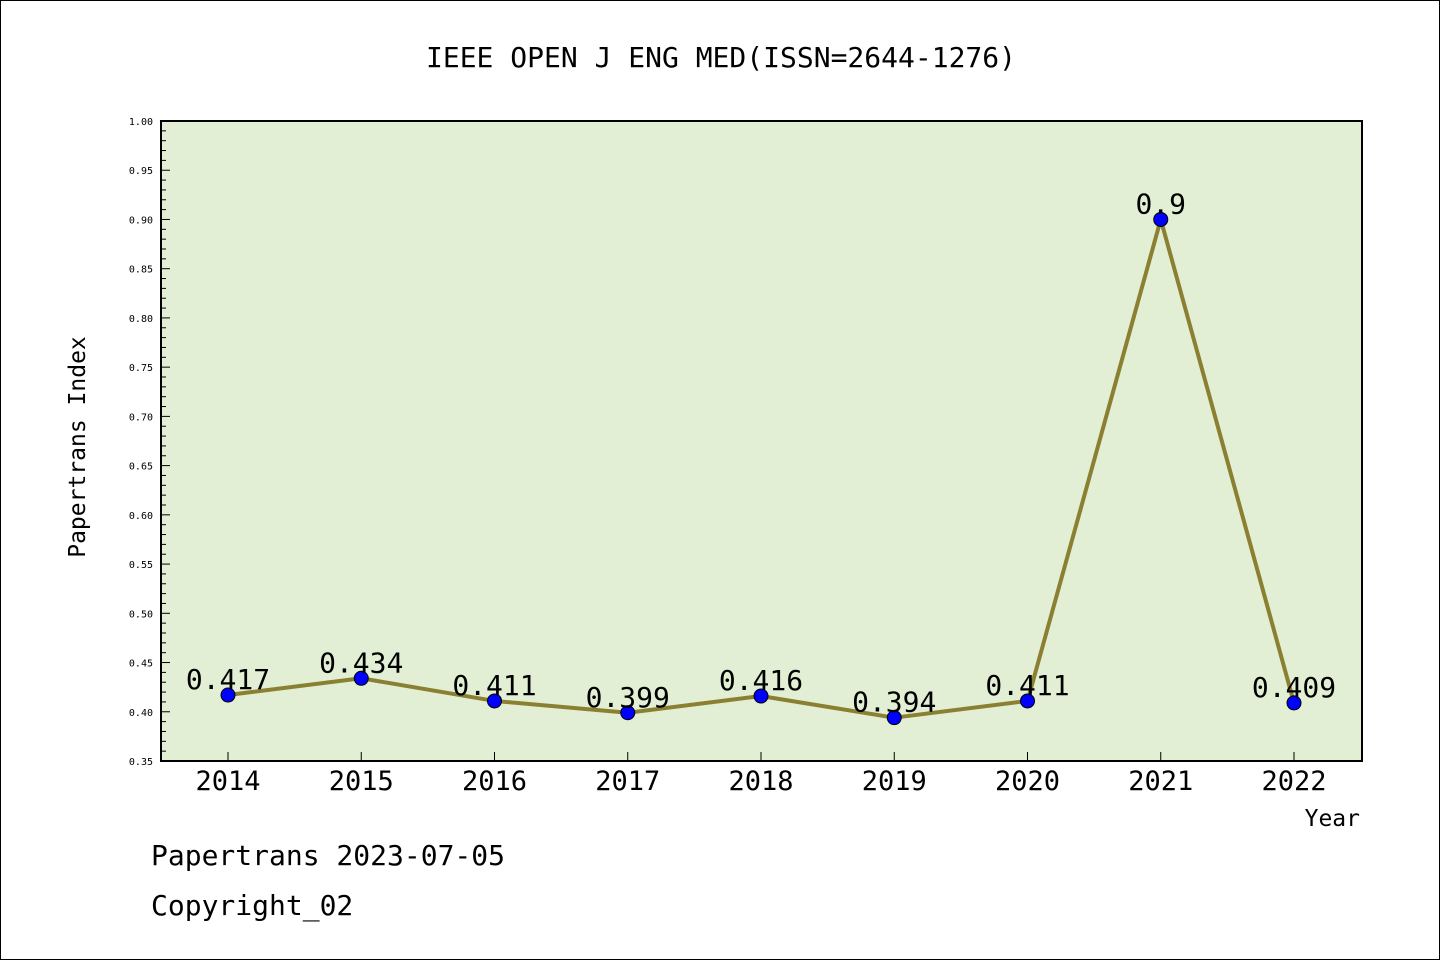 Image resolution: width=1440 pixels, height=961 pixels. What do you see at coordinates (141, 614) in the screenshot?
I see `y-tick-label: 0.50` at bounding box center [141, 614].